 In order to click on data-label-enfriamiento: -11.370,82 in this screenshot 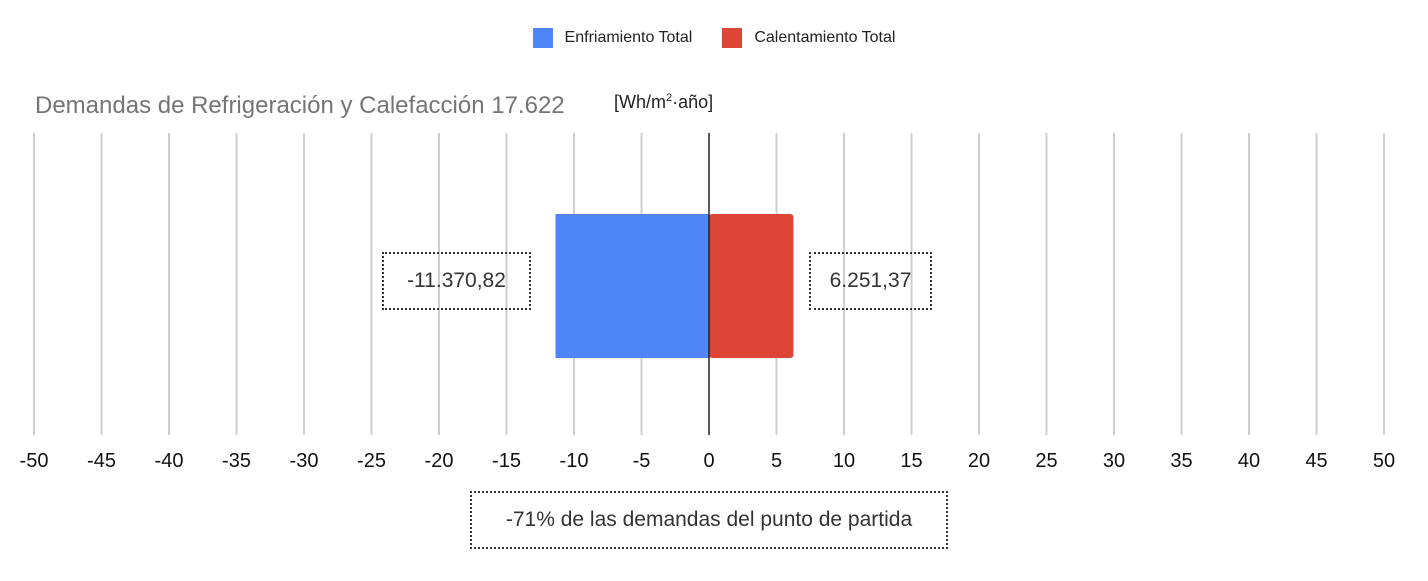, I will do `click(456, 281)`.